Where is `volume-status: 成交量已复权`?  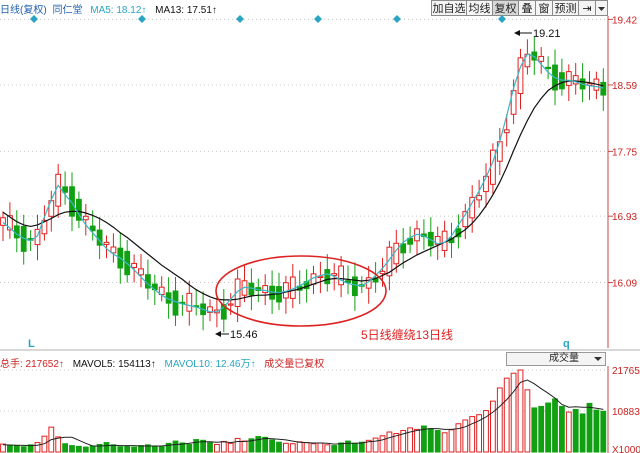
volume-status: 成交量已复权 is located at coordinates (294, 364).